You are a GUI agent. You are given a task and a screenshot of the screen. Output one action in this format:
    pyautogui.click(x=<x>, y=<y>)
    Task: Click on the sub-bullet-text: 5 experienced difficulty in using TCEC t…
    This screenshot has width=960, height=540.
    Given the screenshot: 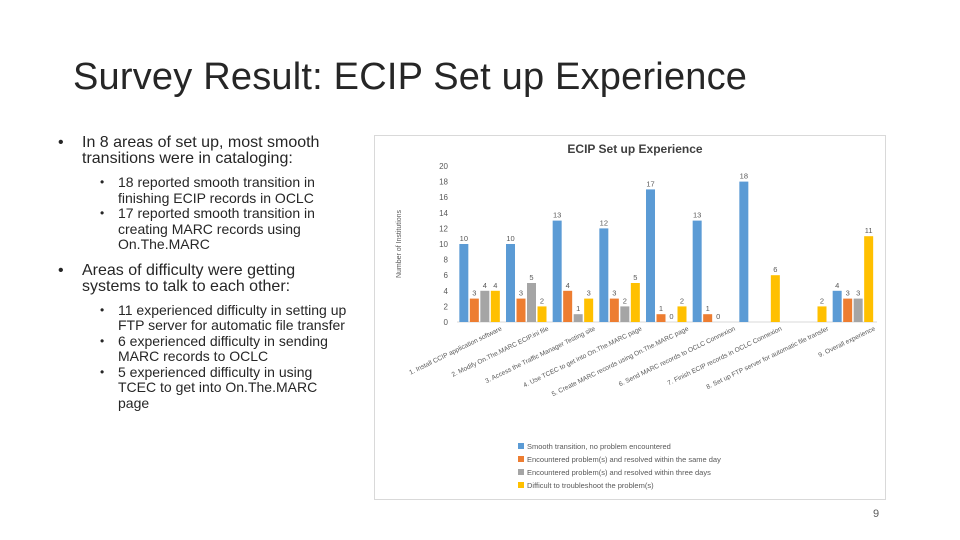 What is the action you would take?
    pyautogui.click(x=218, y=387)
    